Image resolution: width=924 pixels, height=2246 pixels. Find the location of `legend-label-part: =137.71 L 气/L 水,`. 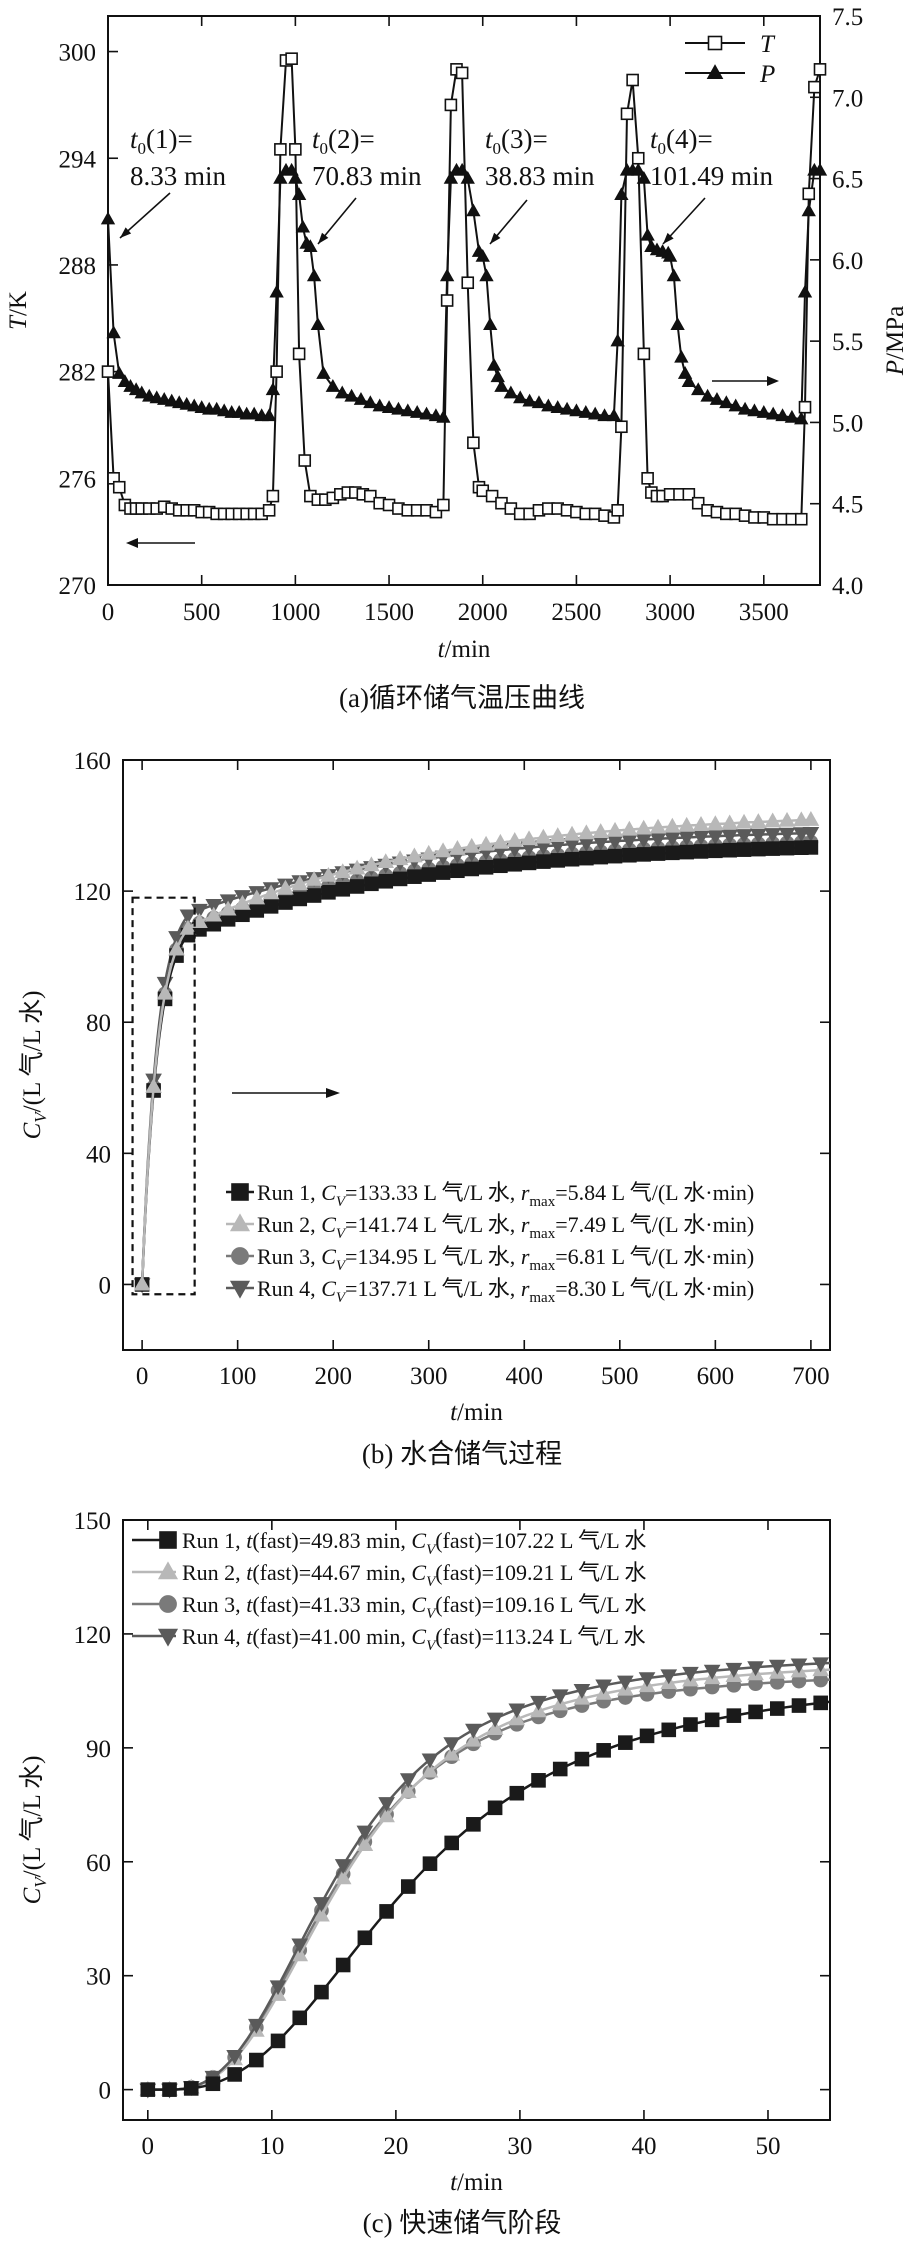

legend-label-part: =137.71 L 气/L 水, is located at coordinates (433, 1288).